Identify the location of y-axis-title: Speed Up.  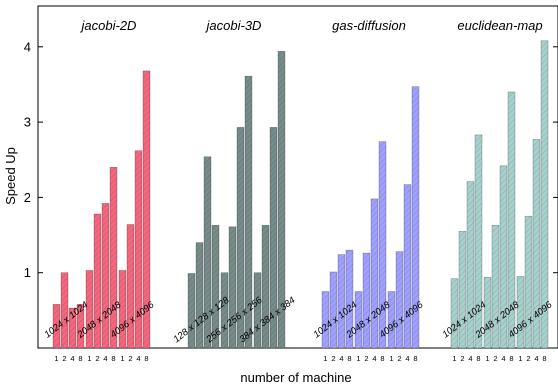
(10, 176).